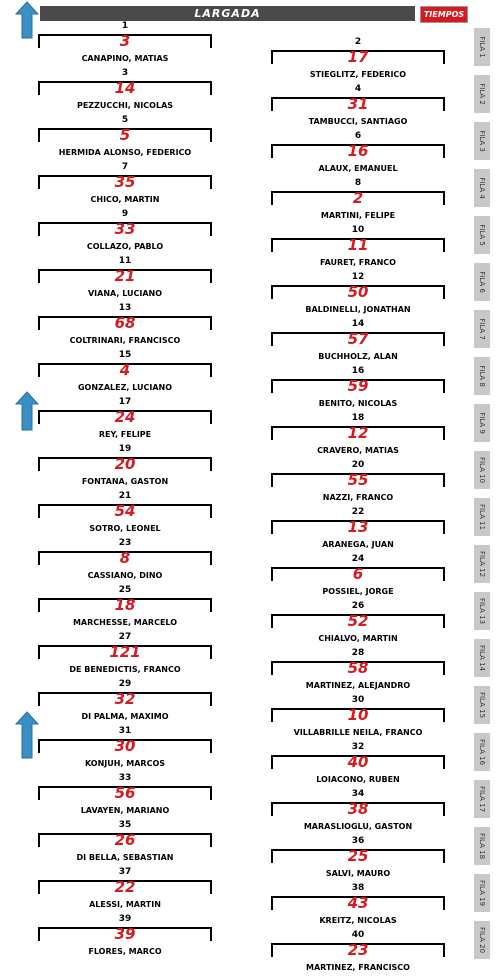 This screenshot has width=498, height=976. What do you see at coordinates (358, 183) in the screenshot?
I see `grid-position: 8` at bounding box center [358, 183].